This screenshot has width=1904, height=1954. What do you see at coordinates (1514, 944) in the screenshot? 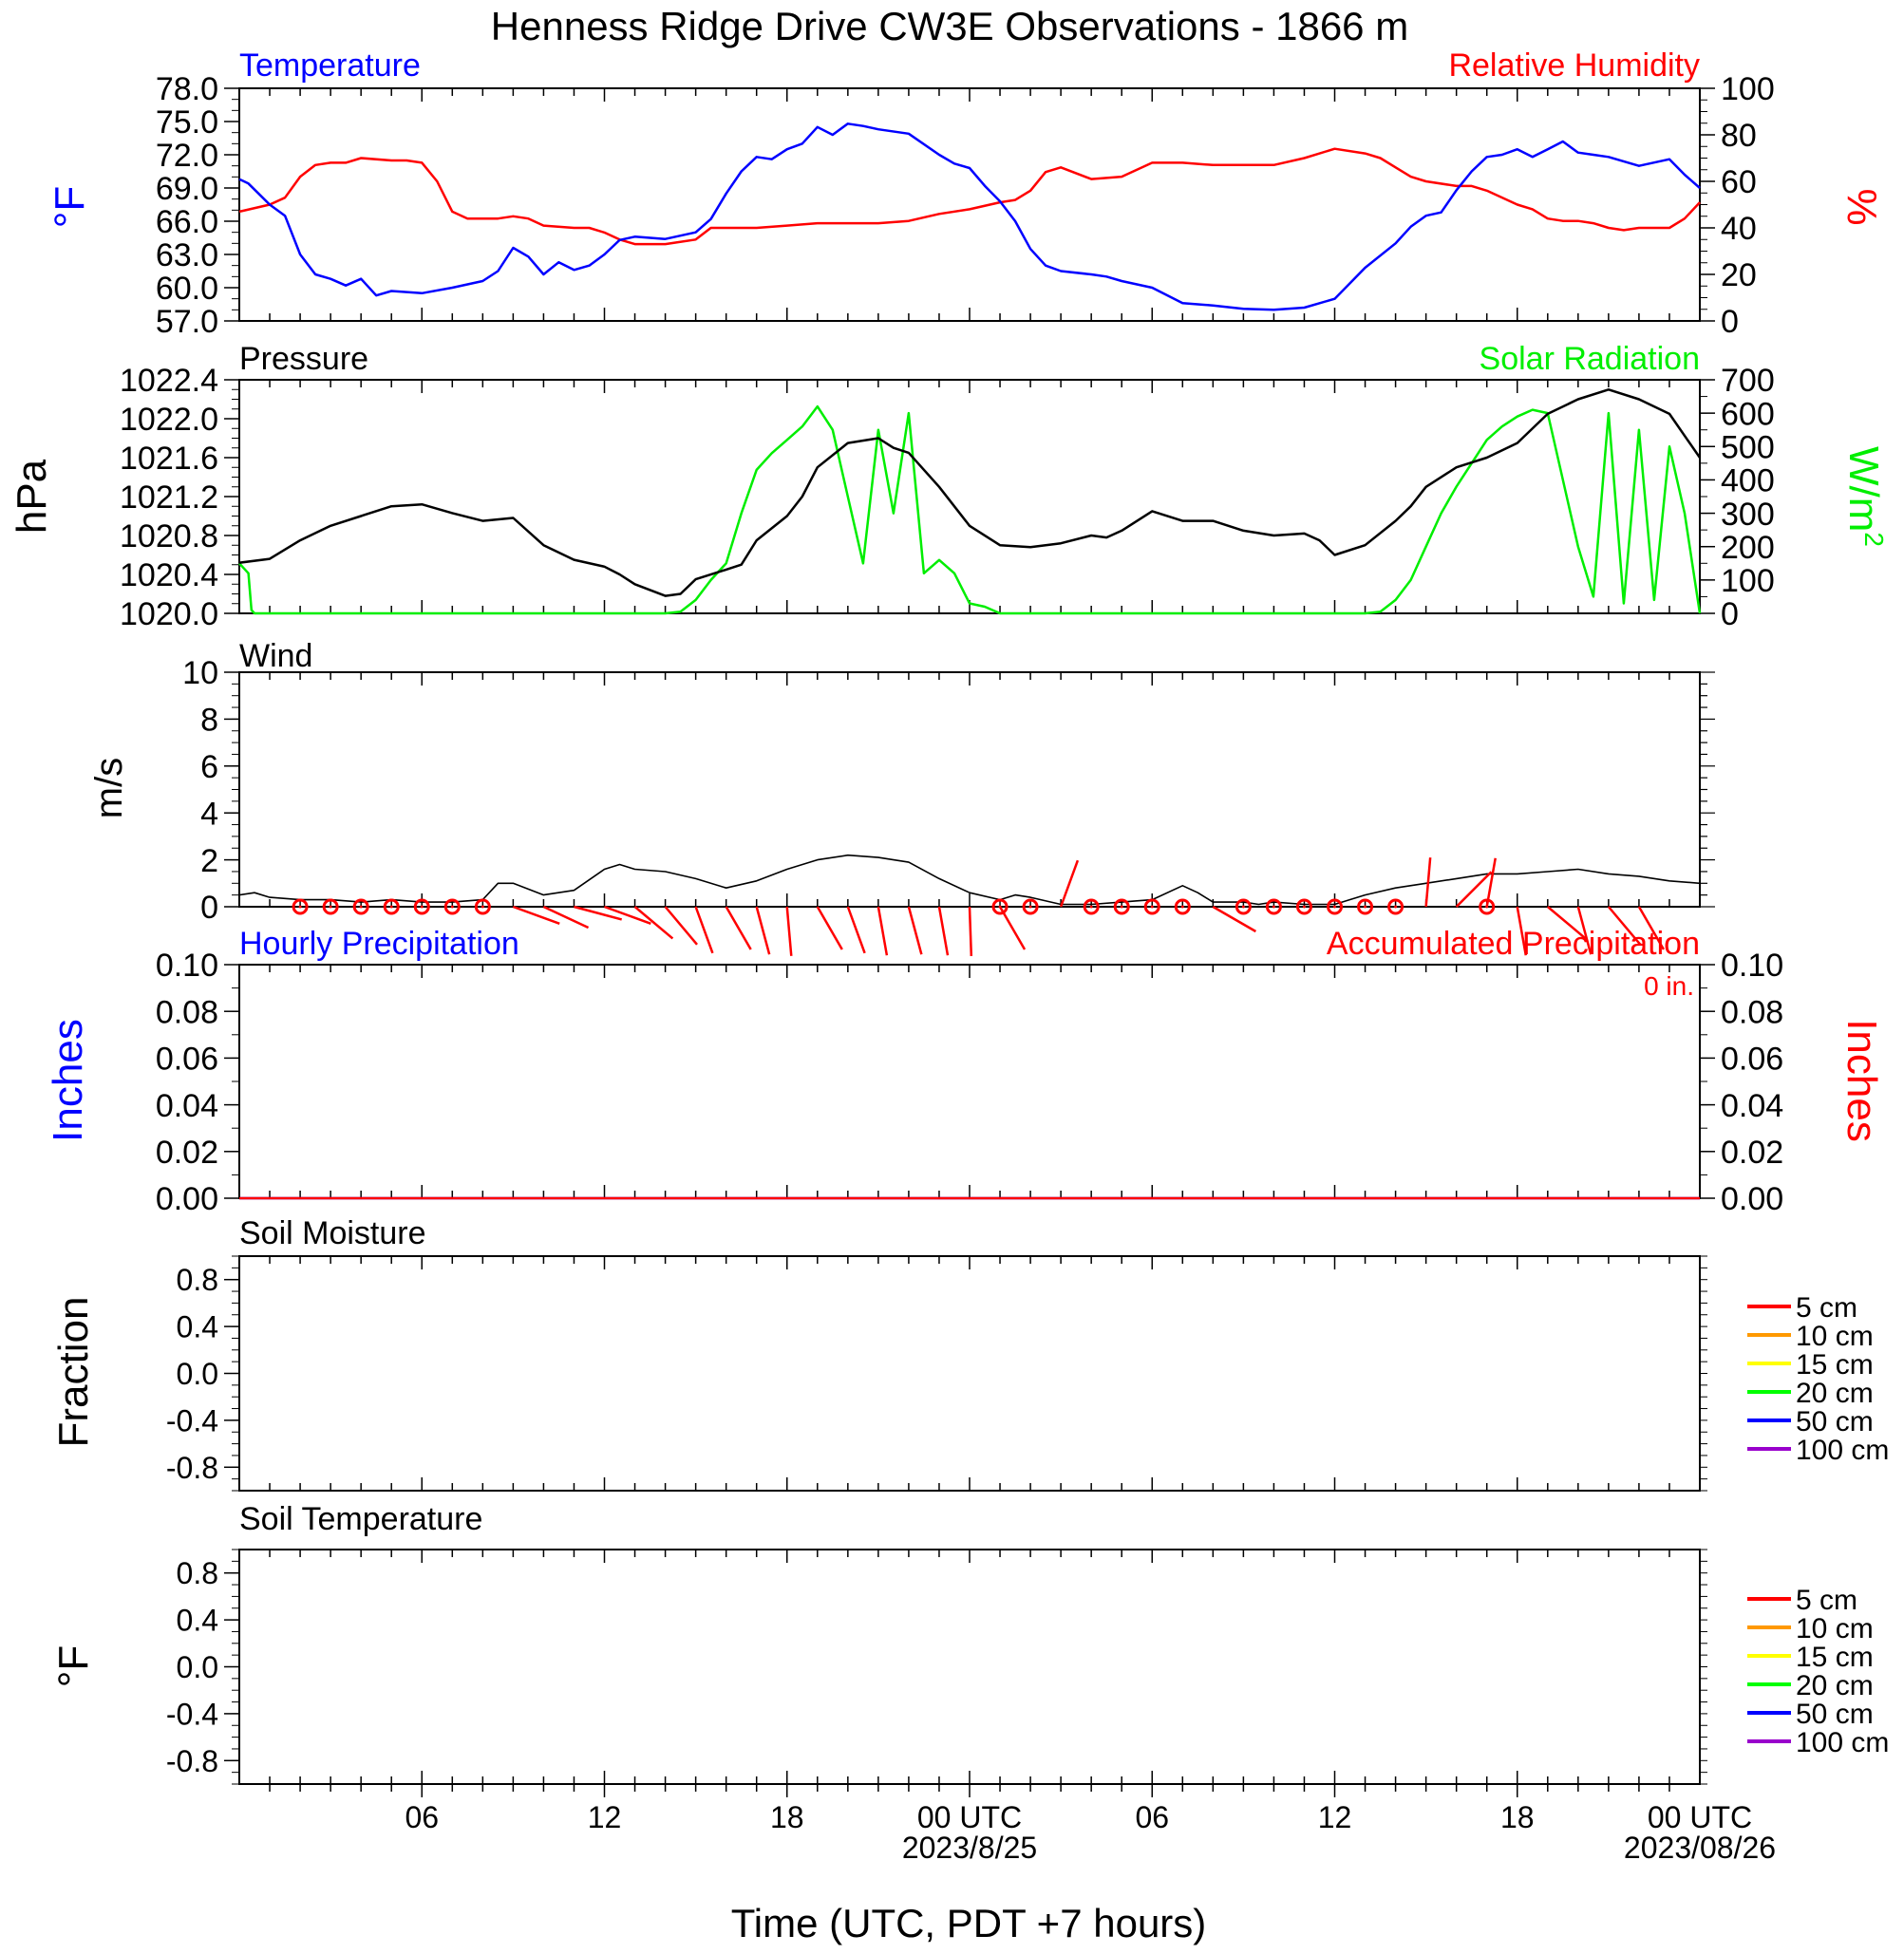
I see `accumulated-precip-title: Accumulated Precipitation` at bounding box center [1514, 944].